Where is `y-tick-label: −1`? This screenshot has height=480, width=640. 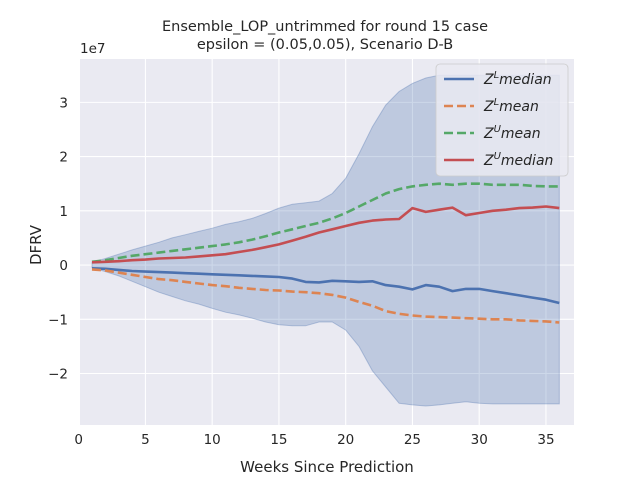
y-tick-label: −1 is located at coordinates (58, 320).